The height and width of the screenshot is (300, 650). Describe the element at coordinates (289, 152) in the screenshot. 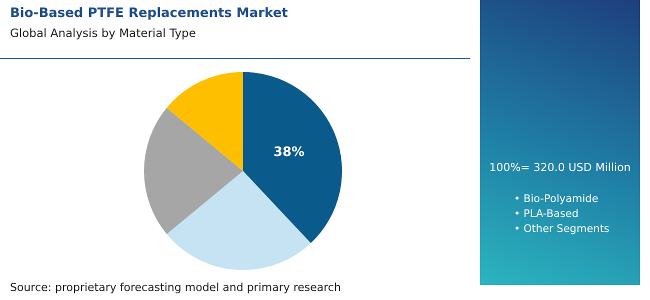

I see `data-label: 38%` at that location.